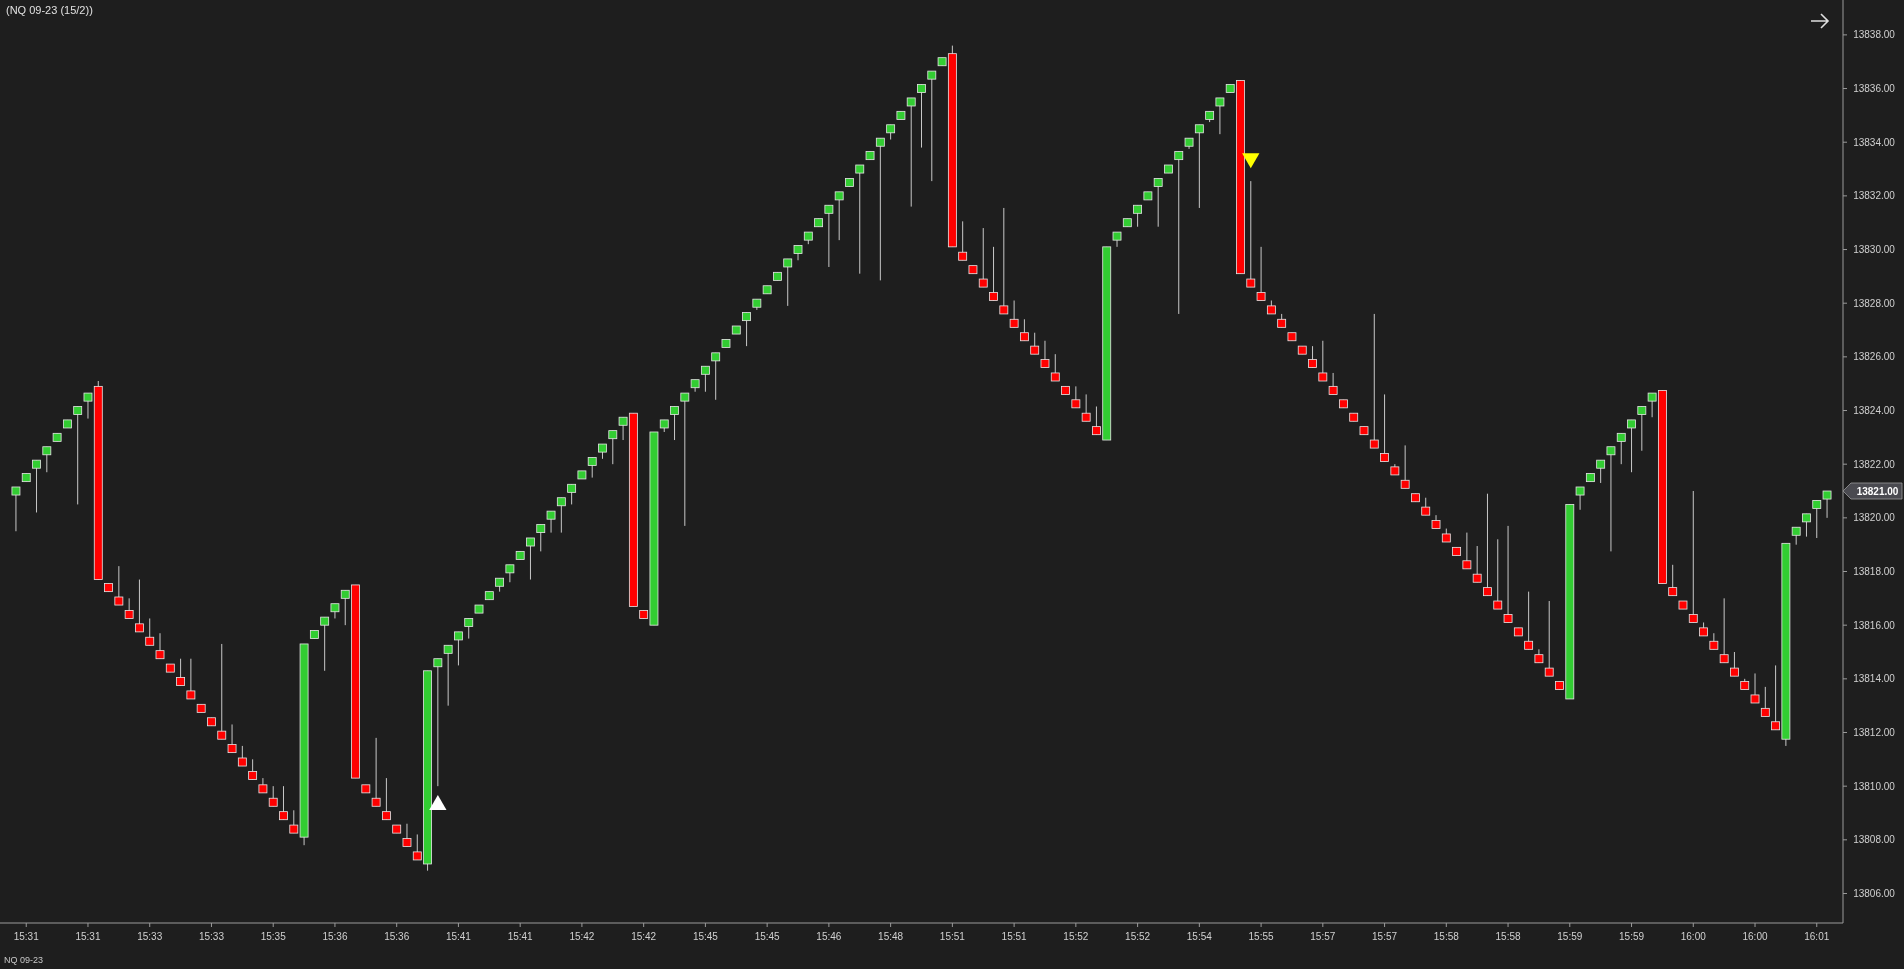  What do you see at coordinates (705, 936) in the screenshot?
I see `x-tick-label: 15:45` at bounding box center [705, 936].